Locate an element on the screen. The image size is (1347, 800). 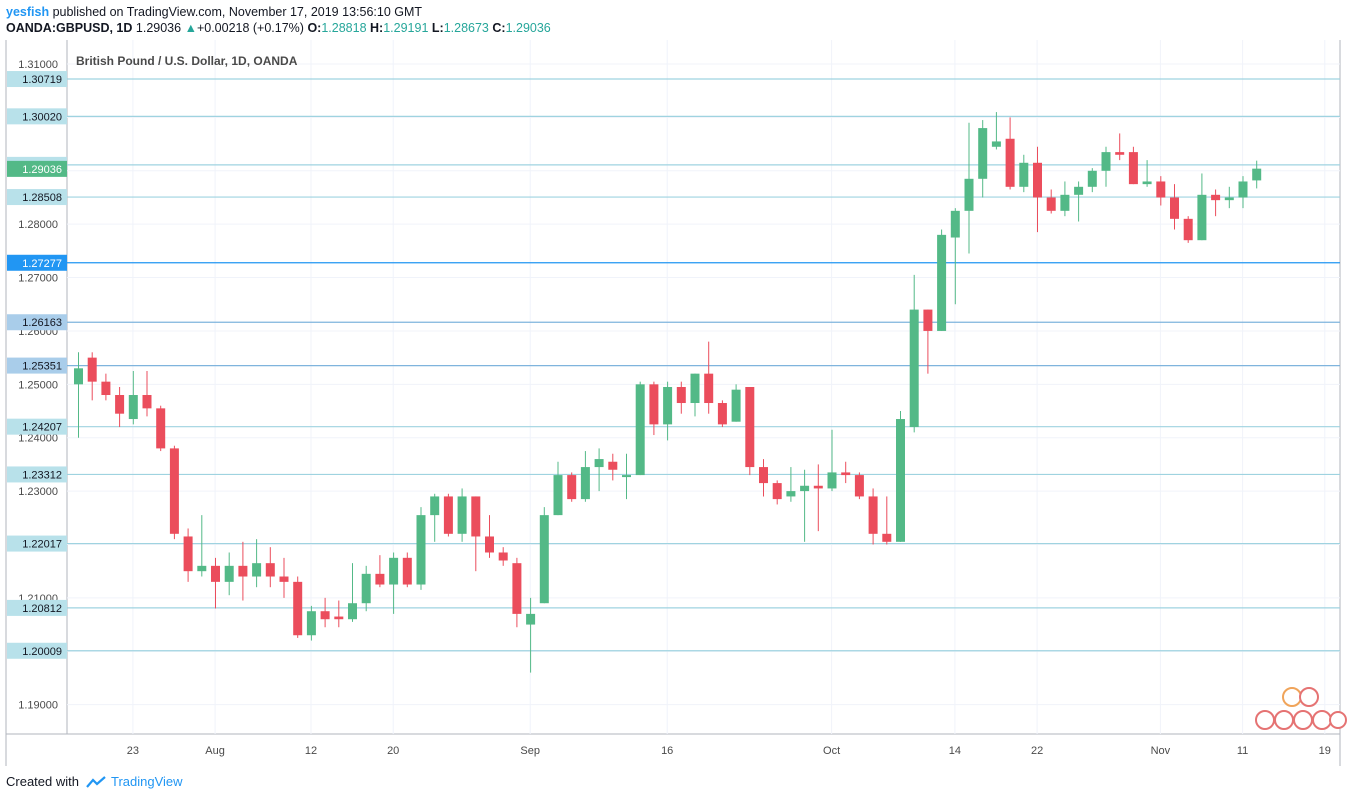
high-label: H: is located at coordinates (377, 28).